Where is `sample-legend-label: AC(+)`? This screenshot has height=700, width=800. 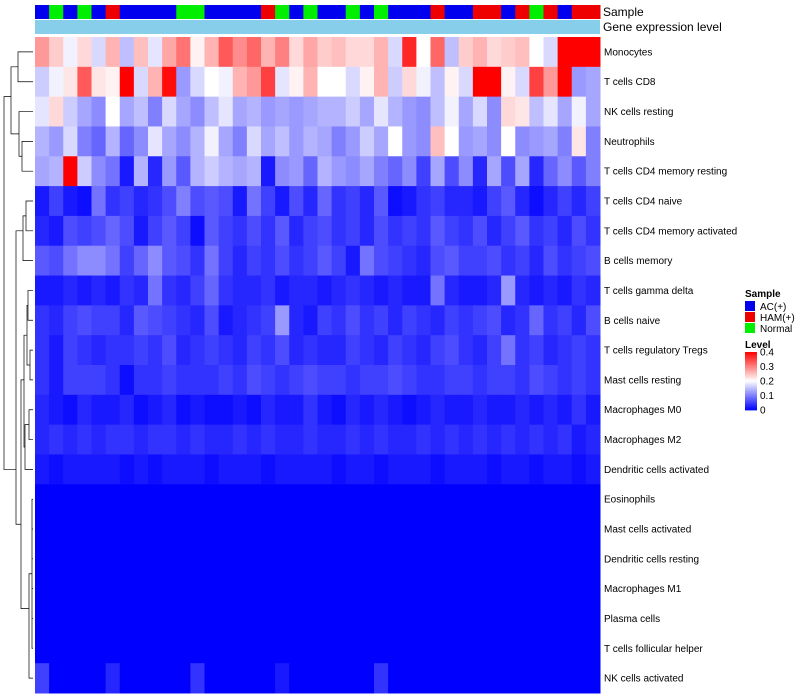
sample-legend-label: AC(+) is located at coordinates (773, 307).